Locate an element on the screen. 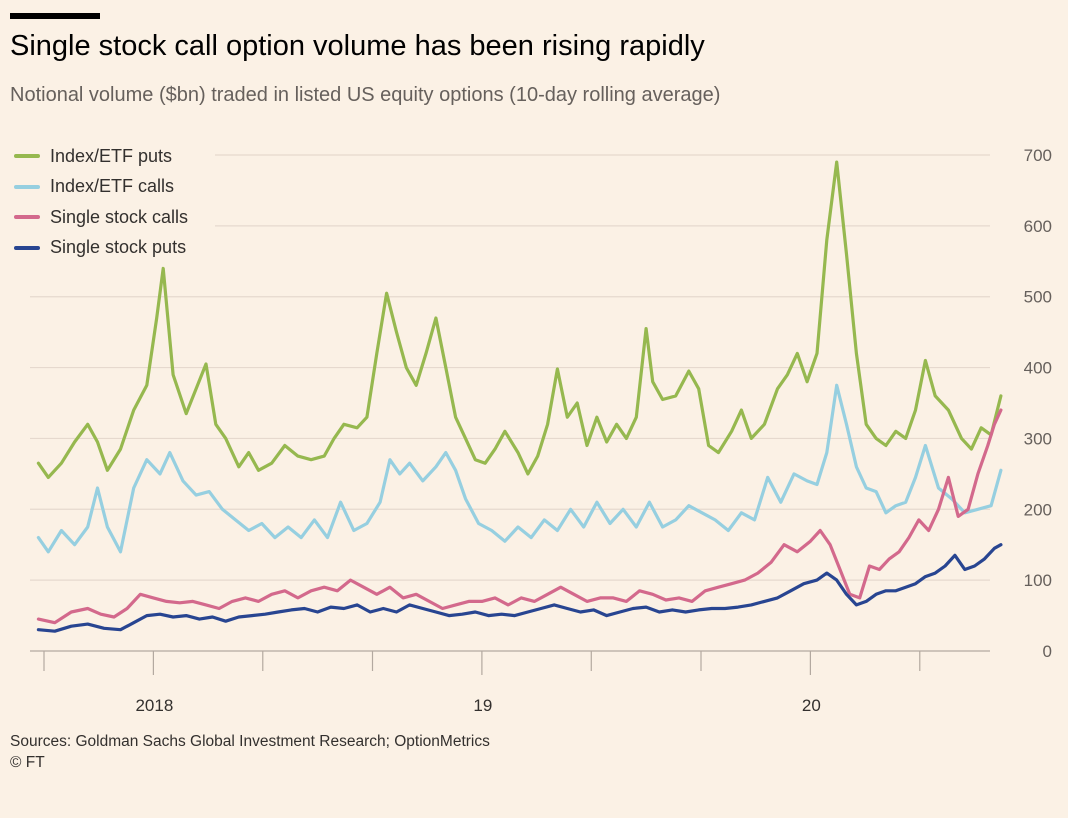  legend-item: Single stock calls is located at coordinates (101, 217).